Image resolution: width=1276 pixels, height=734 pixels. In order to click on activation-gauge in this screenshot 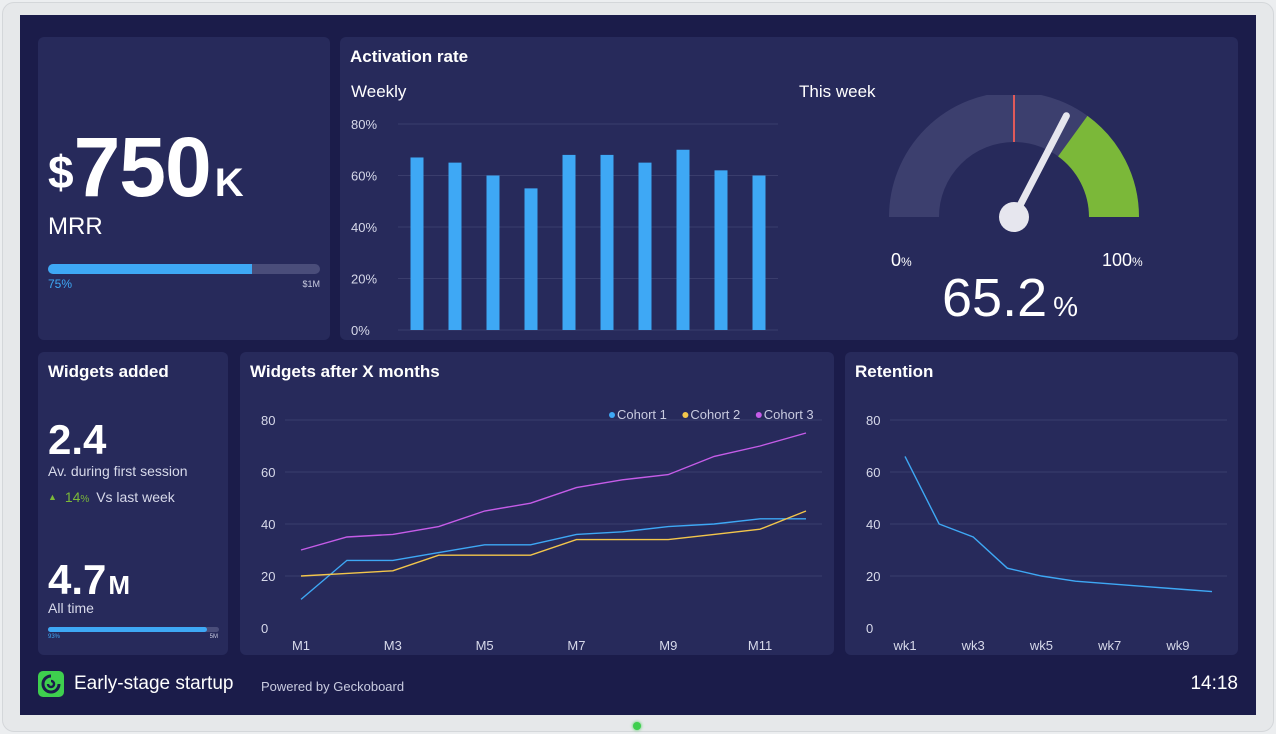, I will do `click(1014, 163)`.